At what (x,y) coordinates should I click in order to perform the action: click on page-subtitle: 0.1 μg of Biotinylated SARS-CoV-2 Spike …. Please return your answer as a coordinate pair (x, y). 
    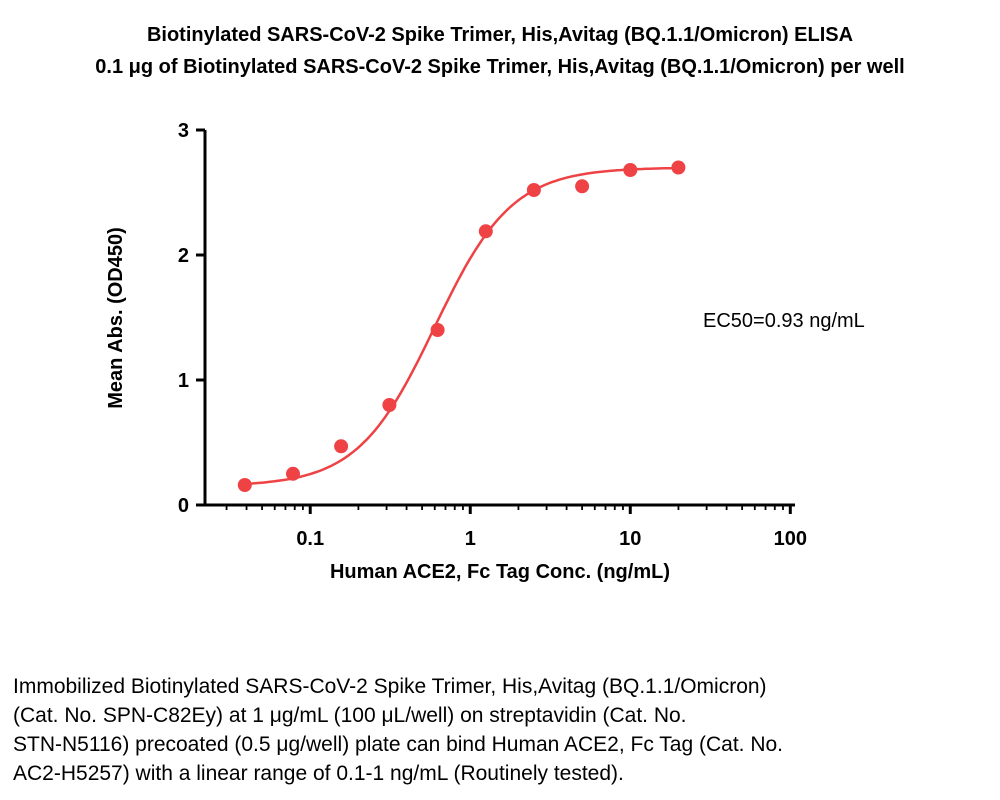
    Looking at the image, I should click on (500, 67).